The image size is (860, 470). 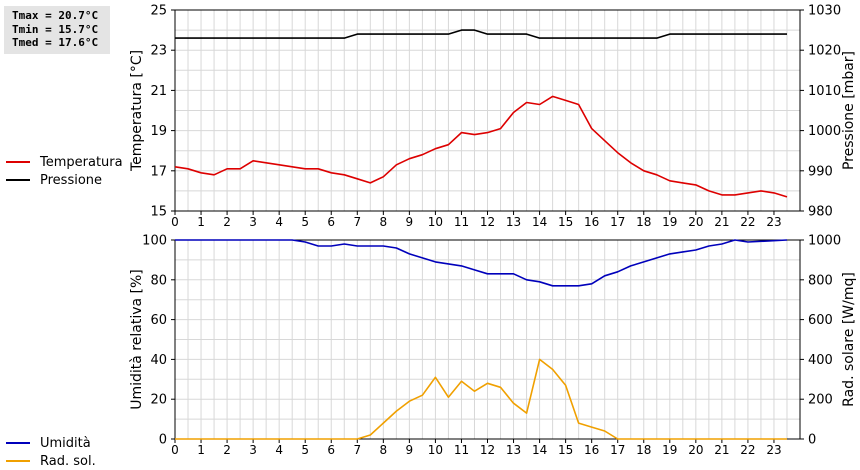 What do you see at coordinates (18, 443) in the screenshot?
I see `legend-swatch-umidita` at bounding box center [18, 443].